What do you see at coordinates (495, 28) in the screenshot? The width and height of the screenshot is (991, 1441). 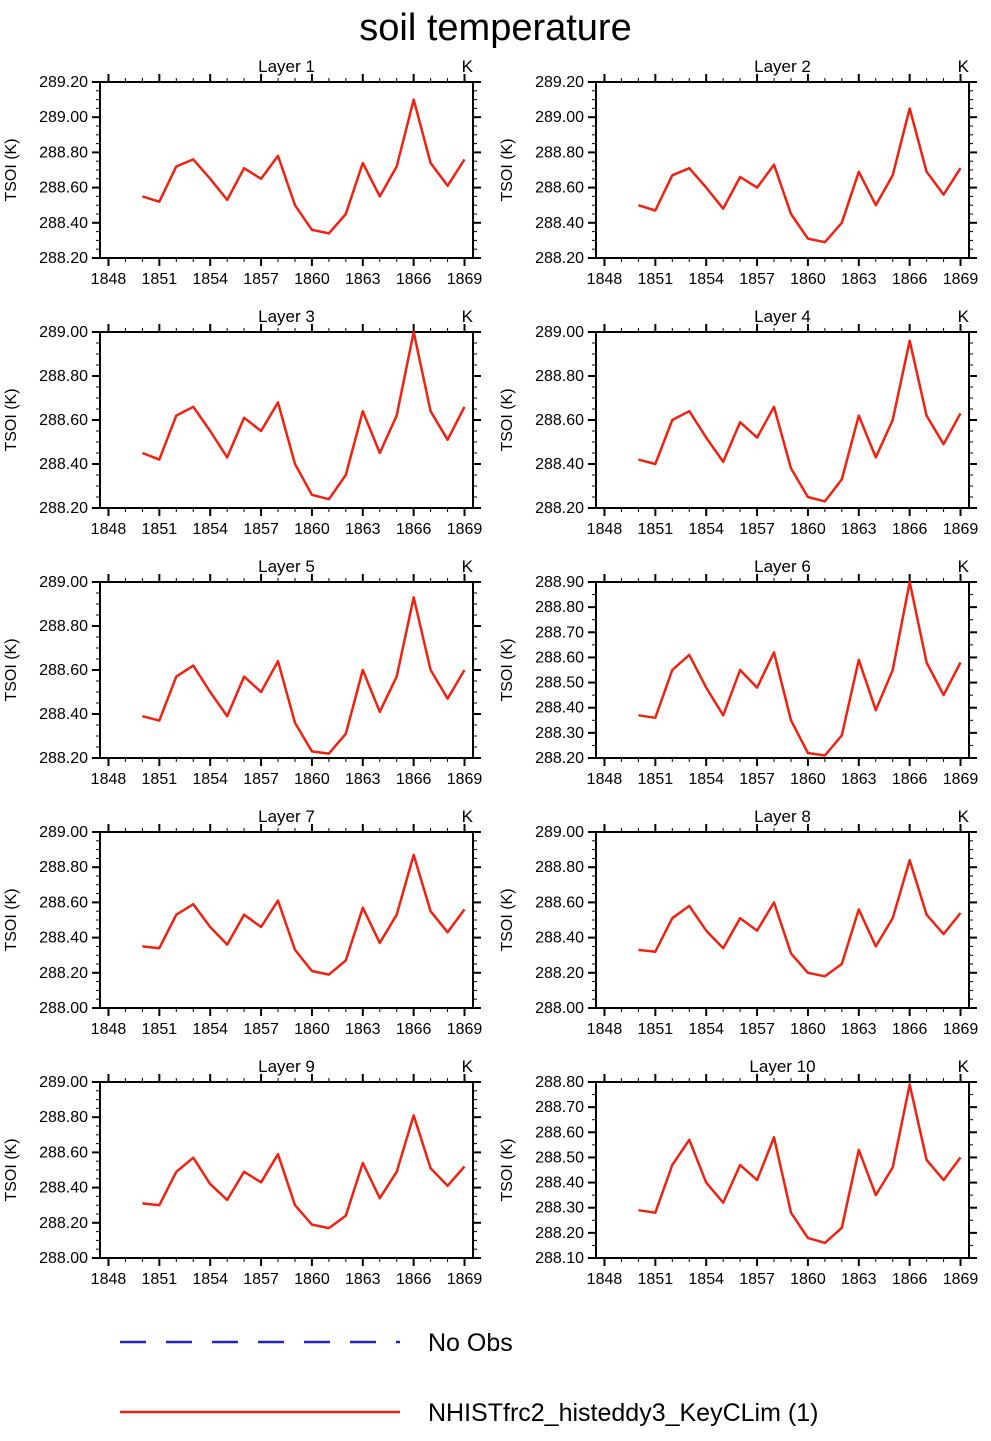 I see `main-title: soil temperature` at bounding box center [495, 28].